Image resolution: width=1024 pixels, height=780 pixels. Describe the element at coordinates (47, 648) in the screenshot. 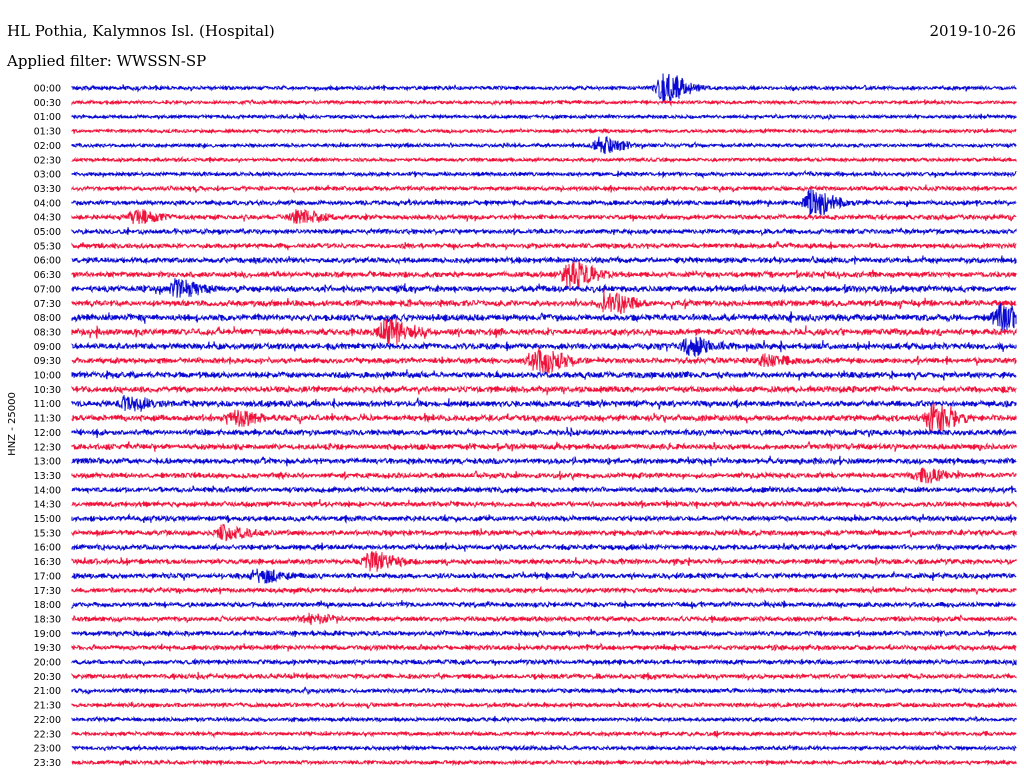

I see `row-time-label: 19:30` at that location.